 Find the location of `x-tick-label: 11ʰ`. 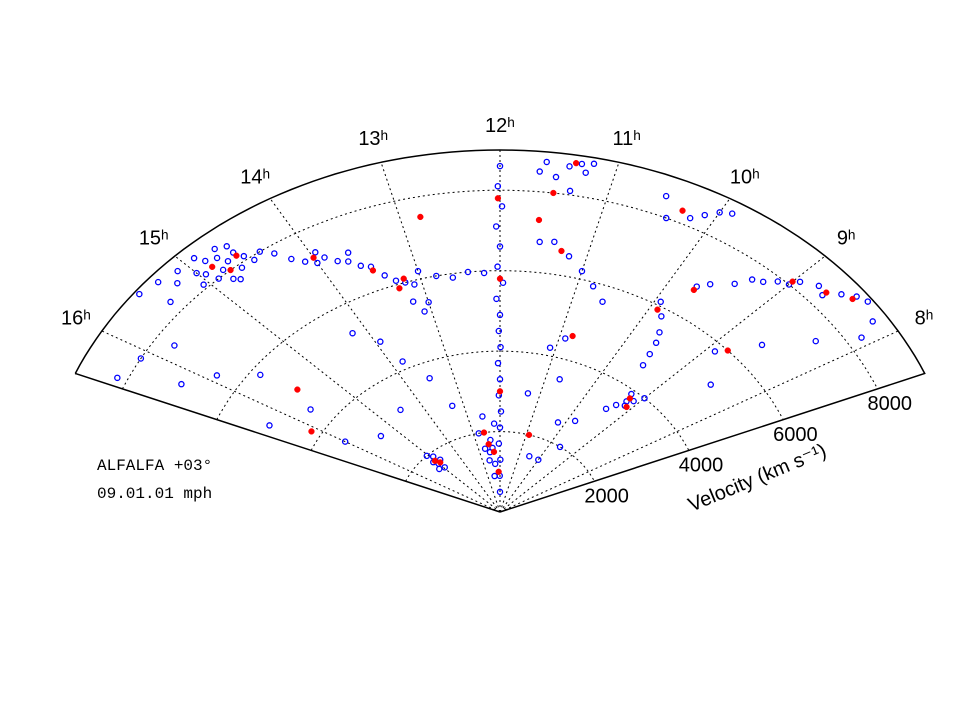

x-tick-label: 11ʰ is located at coordinates (627, 139).